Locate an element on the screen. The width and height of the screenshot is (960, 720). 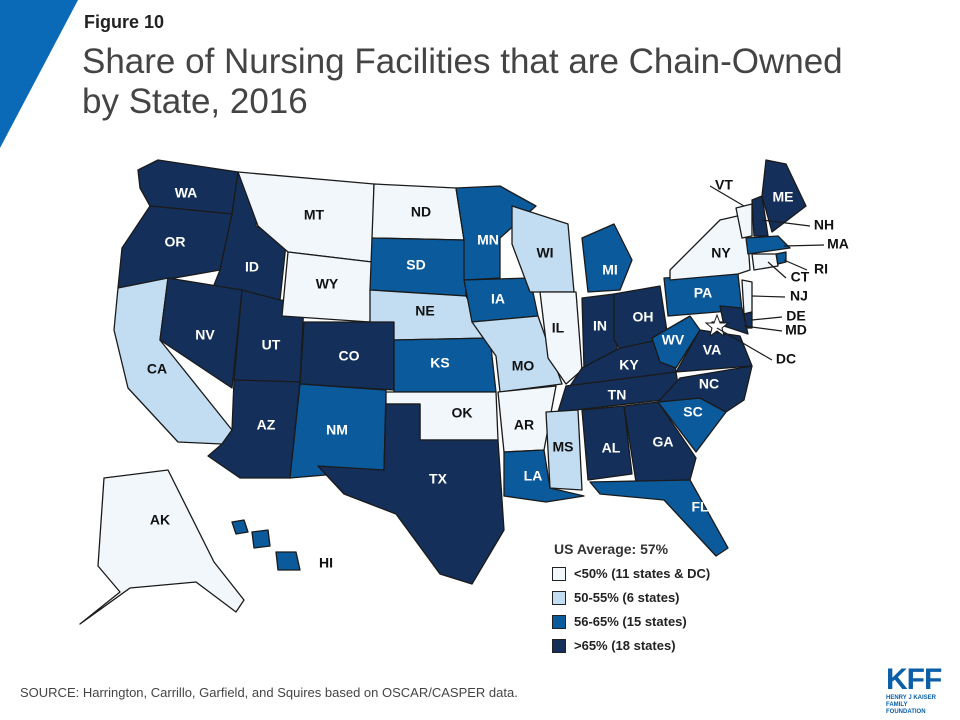
legend-item-gt65: >65% (18 states) is located at coordinates (631, 645).